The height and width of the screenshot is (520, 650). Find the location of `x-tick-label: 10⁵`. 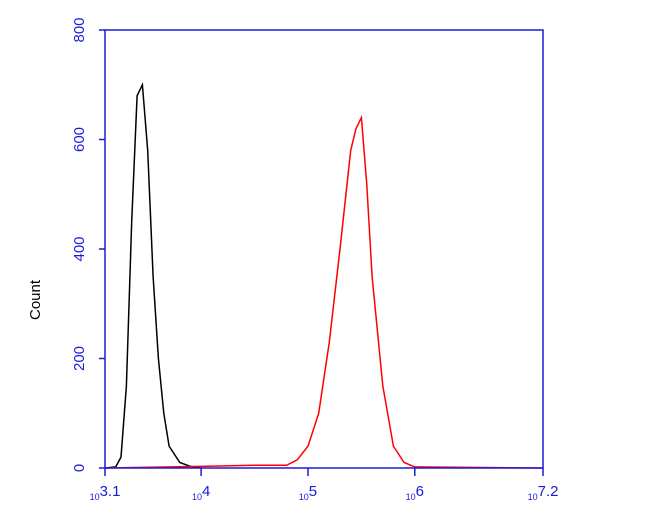

x-tick-label: 10⁵ is located at coordinates (308, 492).